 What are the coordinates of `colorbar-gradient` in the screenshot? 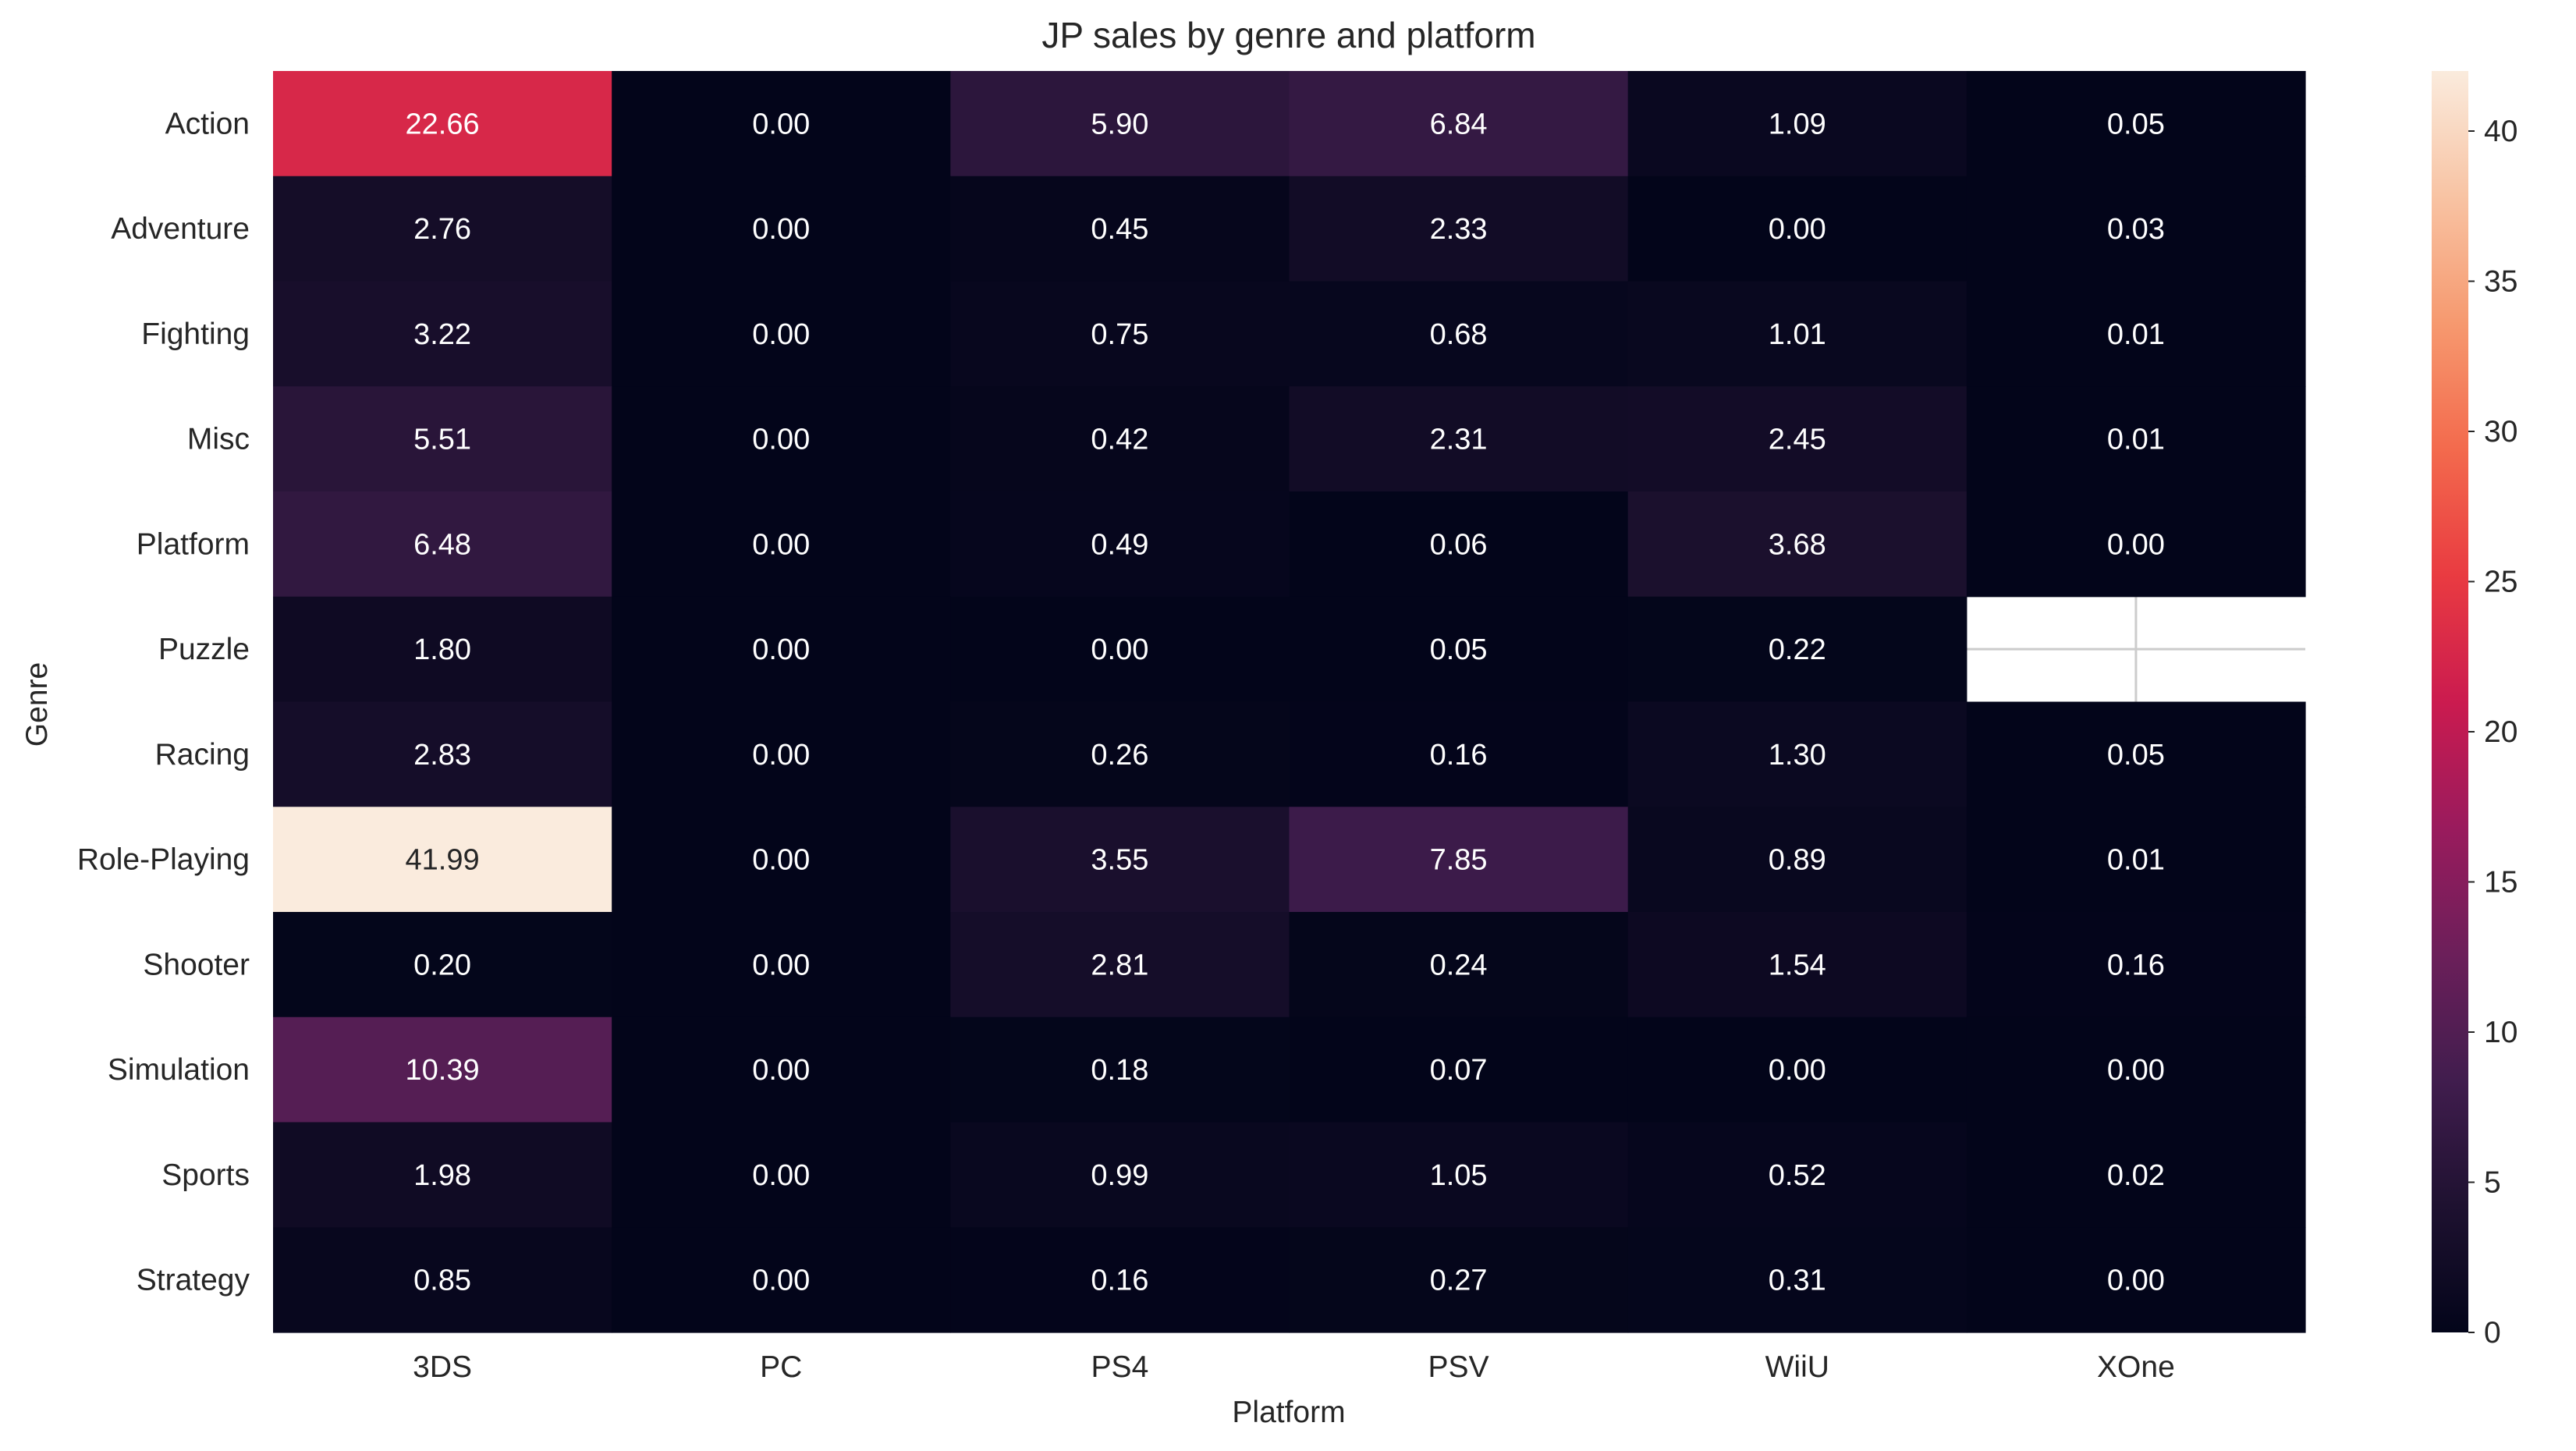 It's located at (2450, 701).